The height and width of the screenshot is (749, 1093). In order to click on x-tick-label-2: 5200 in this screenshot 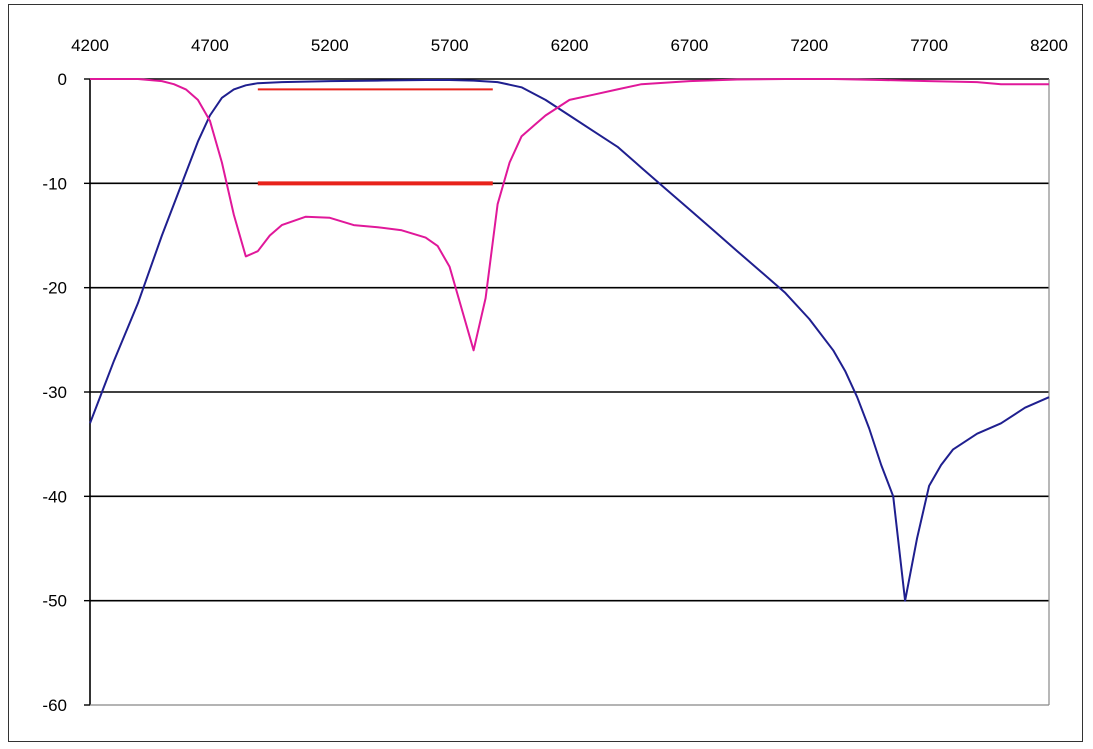, I will do `click(330, 45)`.